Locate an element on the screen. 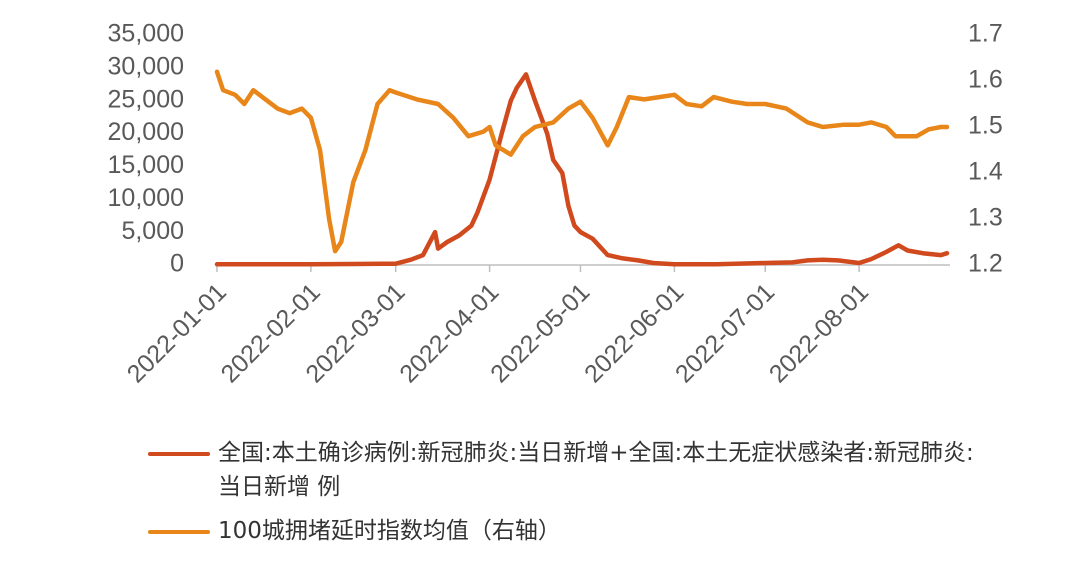  x-tick-label: 2022-05-01 is located at coordinates (540, 333).